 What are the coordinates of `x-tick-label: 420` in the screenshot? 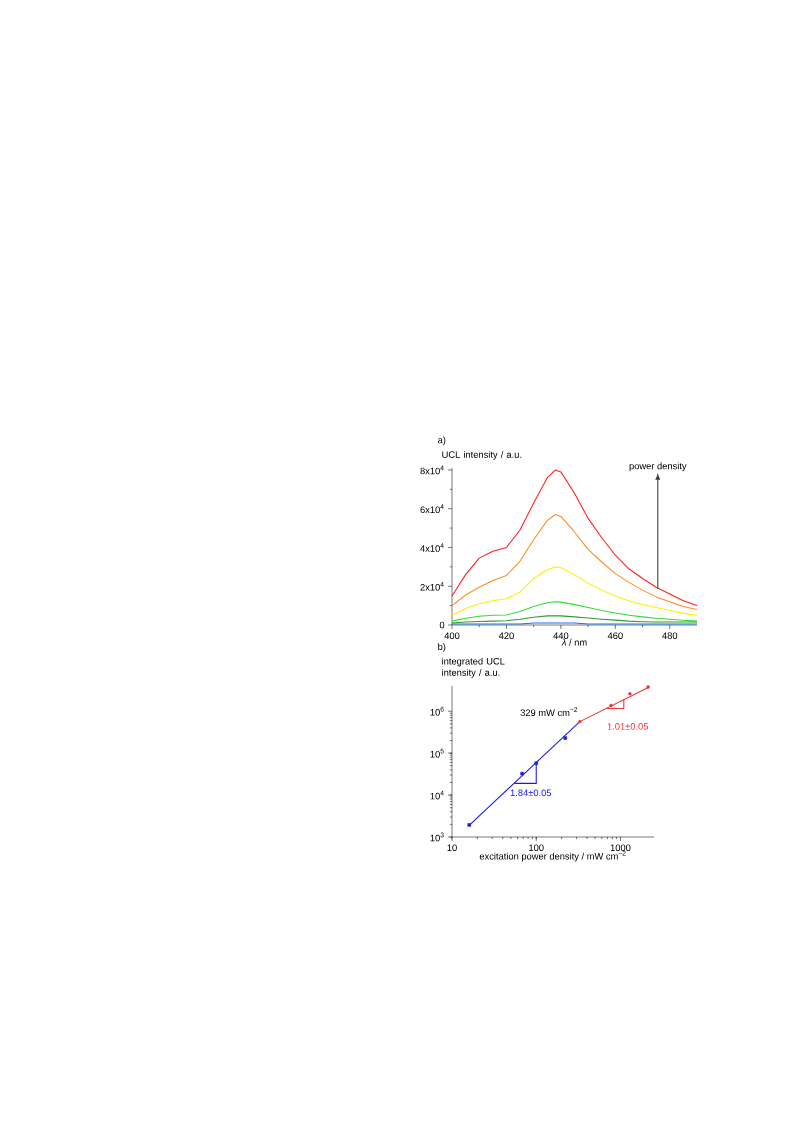 It's located at (506, 635).